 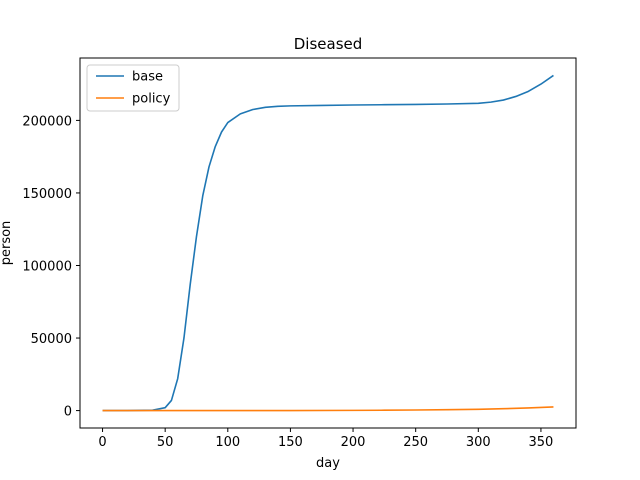 I want to click on x-tick-label: 100, so click(x=227, y=442).